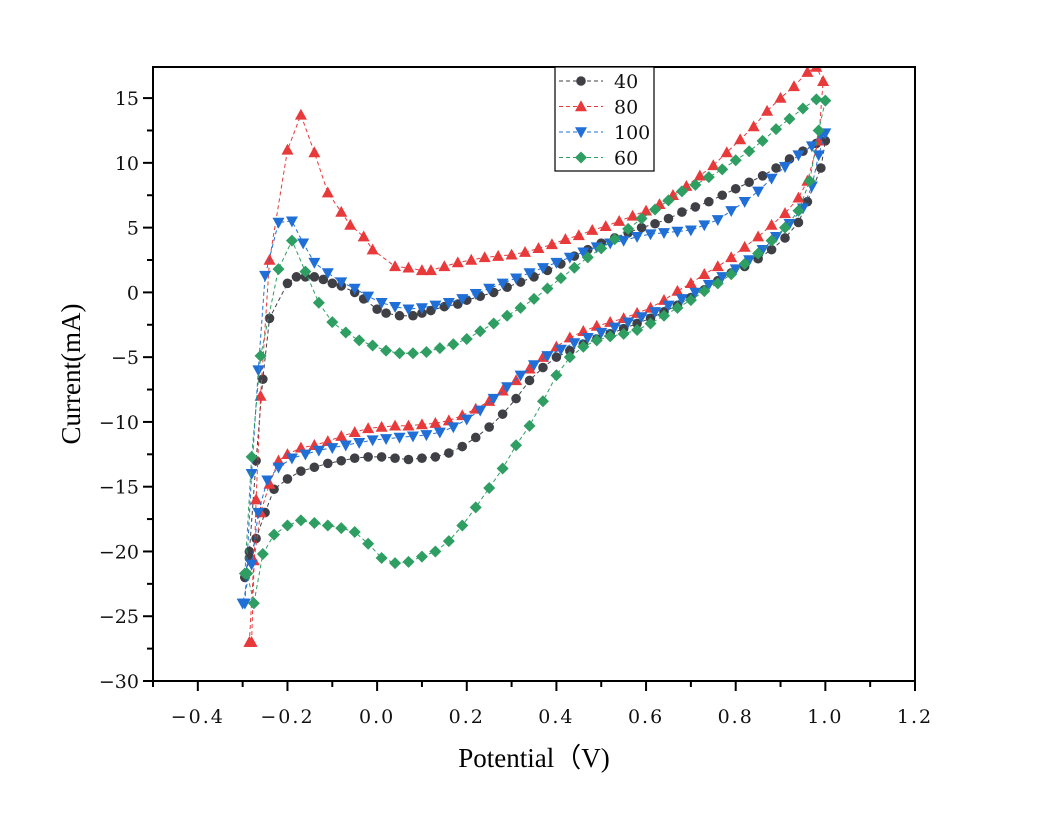  I want to click on y-tick-label: −30, so click(119, 682).